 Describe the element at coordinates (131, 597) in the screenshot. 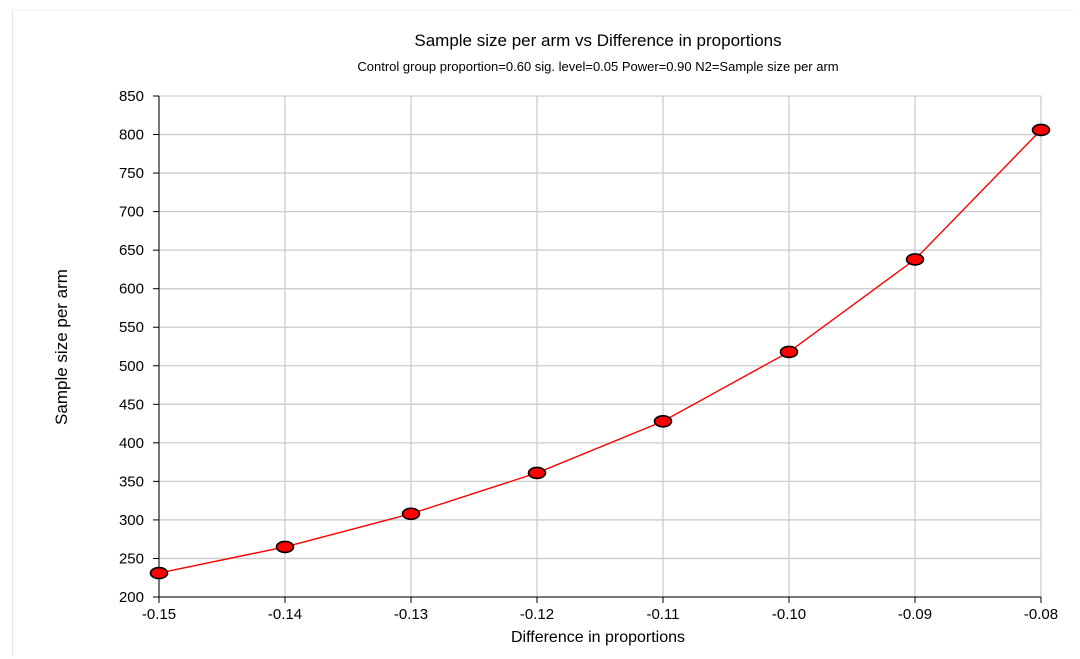

I see `y-tick-label: 200` at that location.